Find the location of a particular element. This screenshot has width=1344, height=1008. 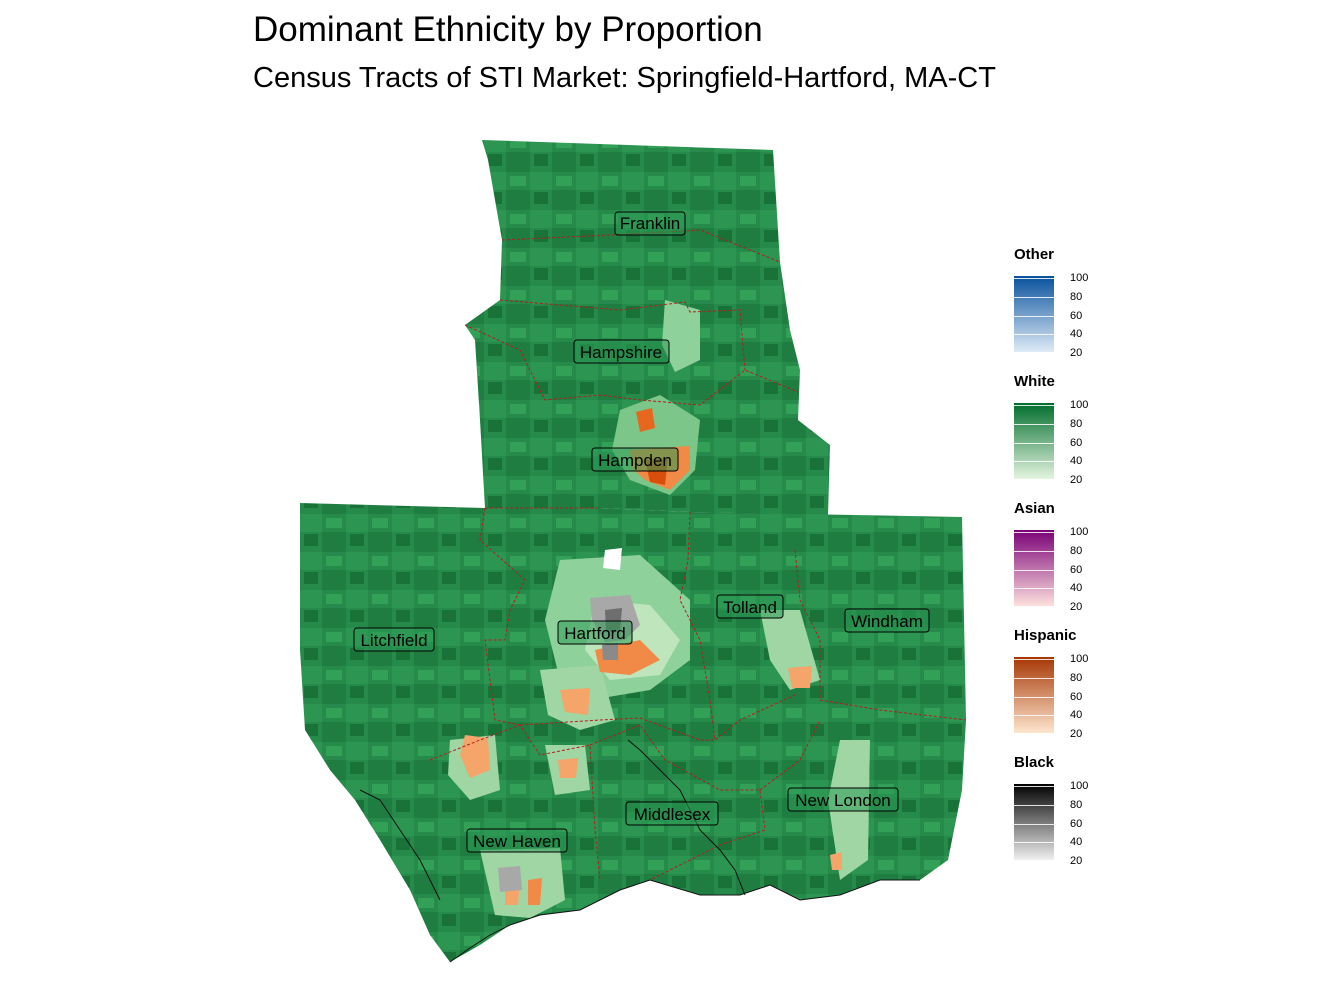

urban-area-new-haven is located at coordinates (522, 883).